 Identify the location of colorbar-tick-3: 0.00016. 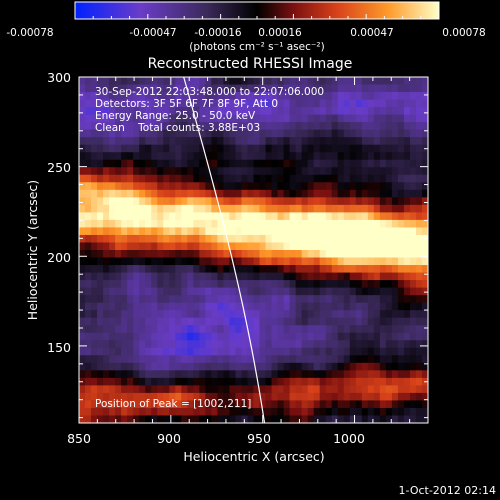
(280, 33).